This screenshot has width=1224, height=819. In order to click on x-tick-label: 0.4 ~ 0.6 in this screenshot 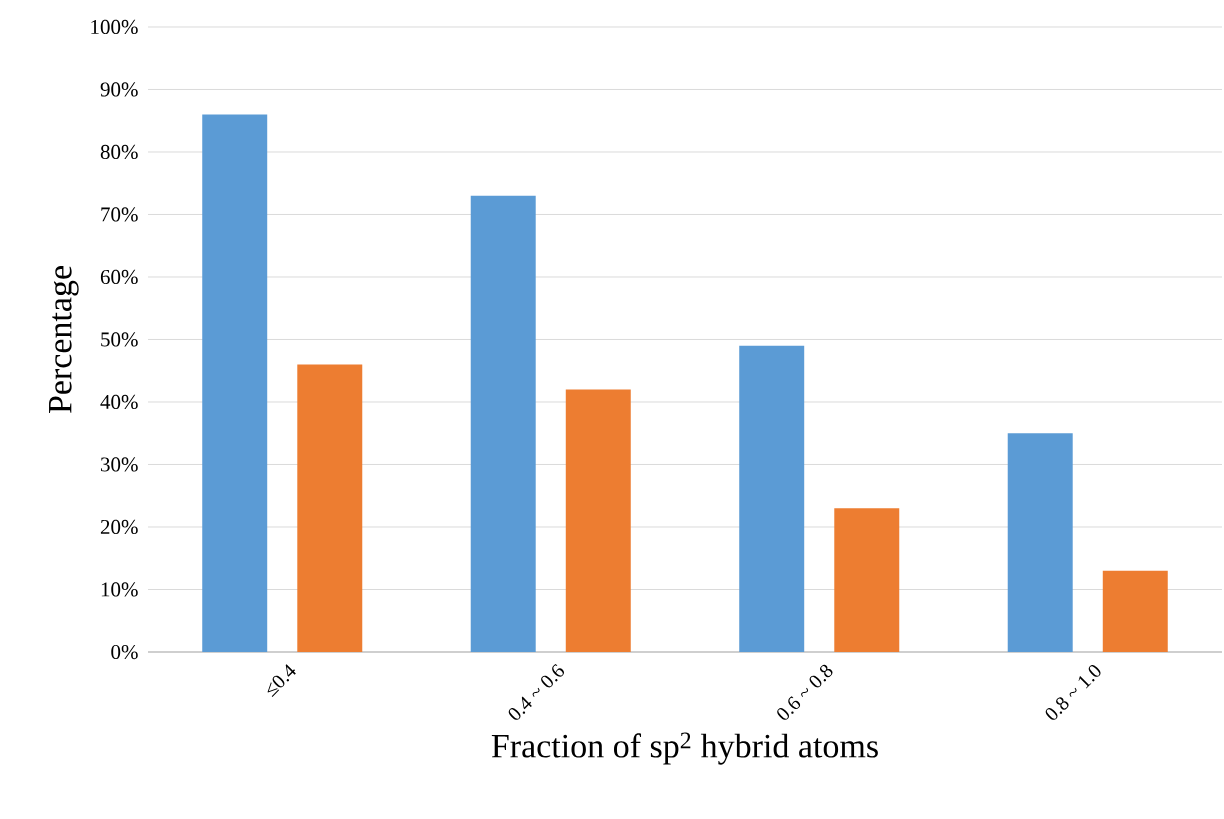, I will do `click(536, 691)`.